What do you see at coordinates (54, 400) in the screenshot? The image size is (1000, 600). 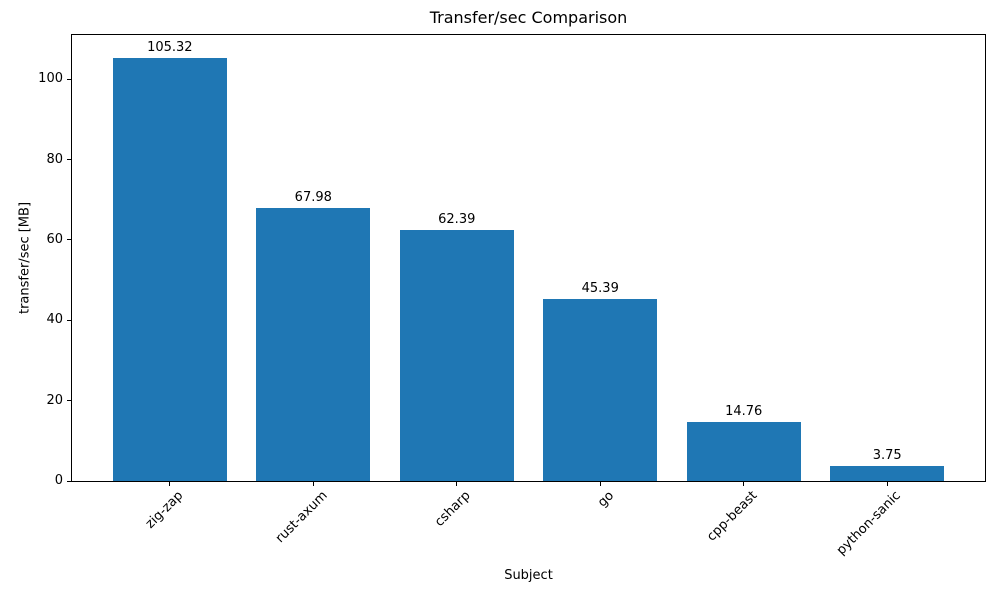 I see `y-tick-label: 20` at bounding box center [54, 400].